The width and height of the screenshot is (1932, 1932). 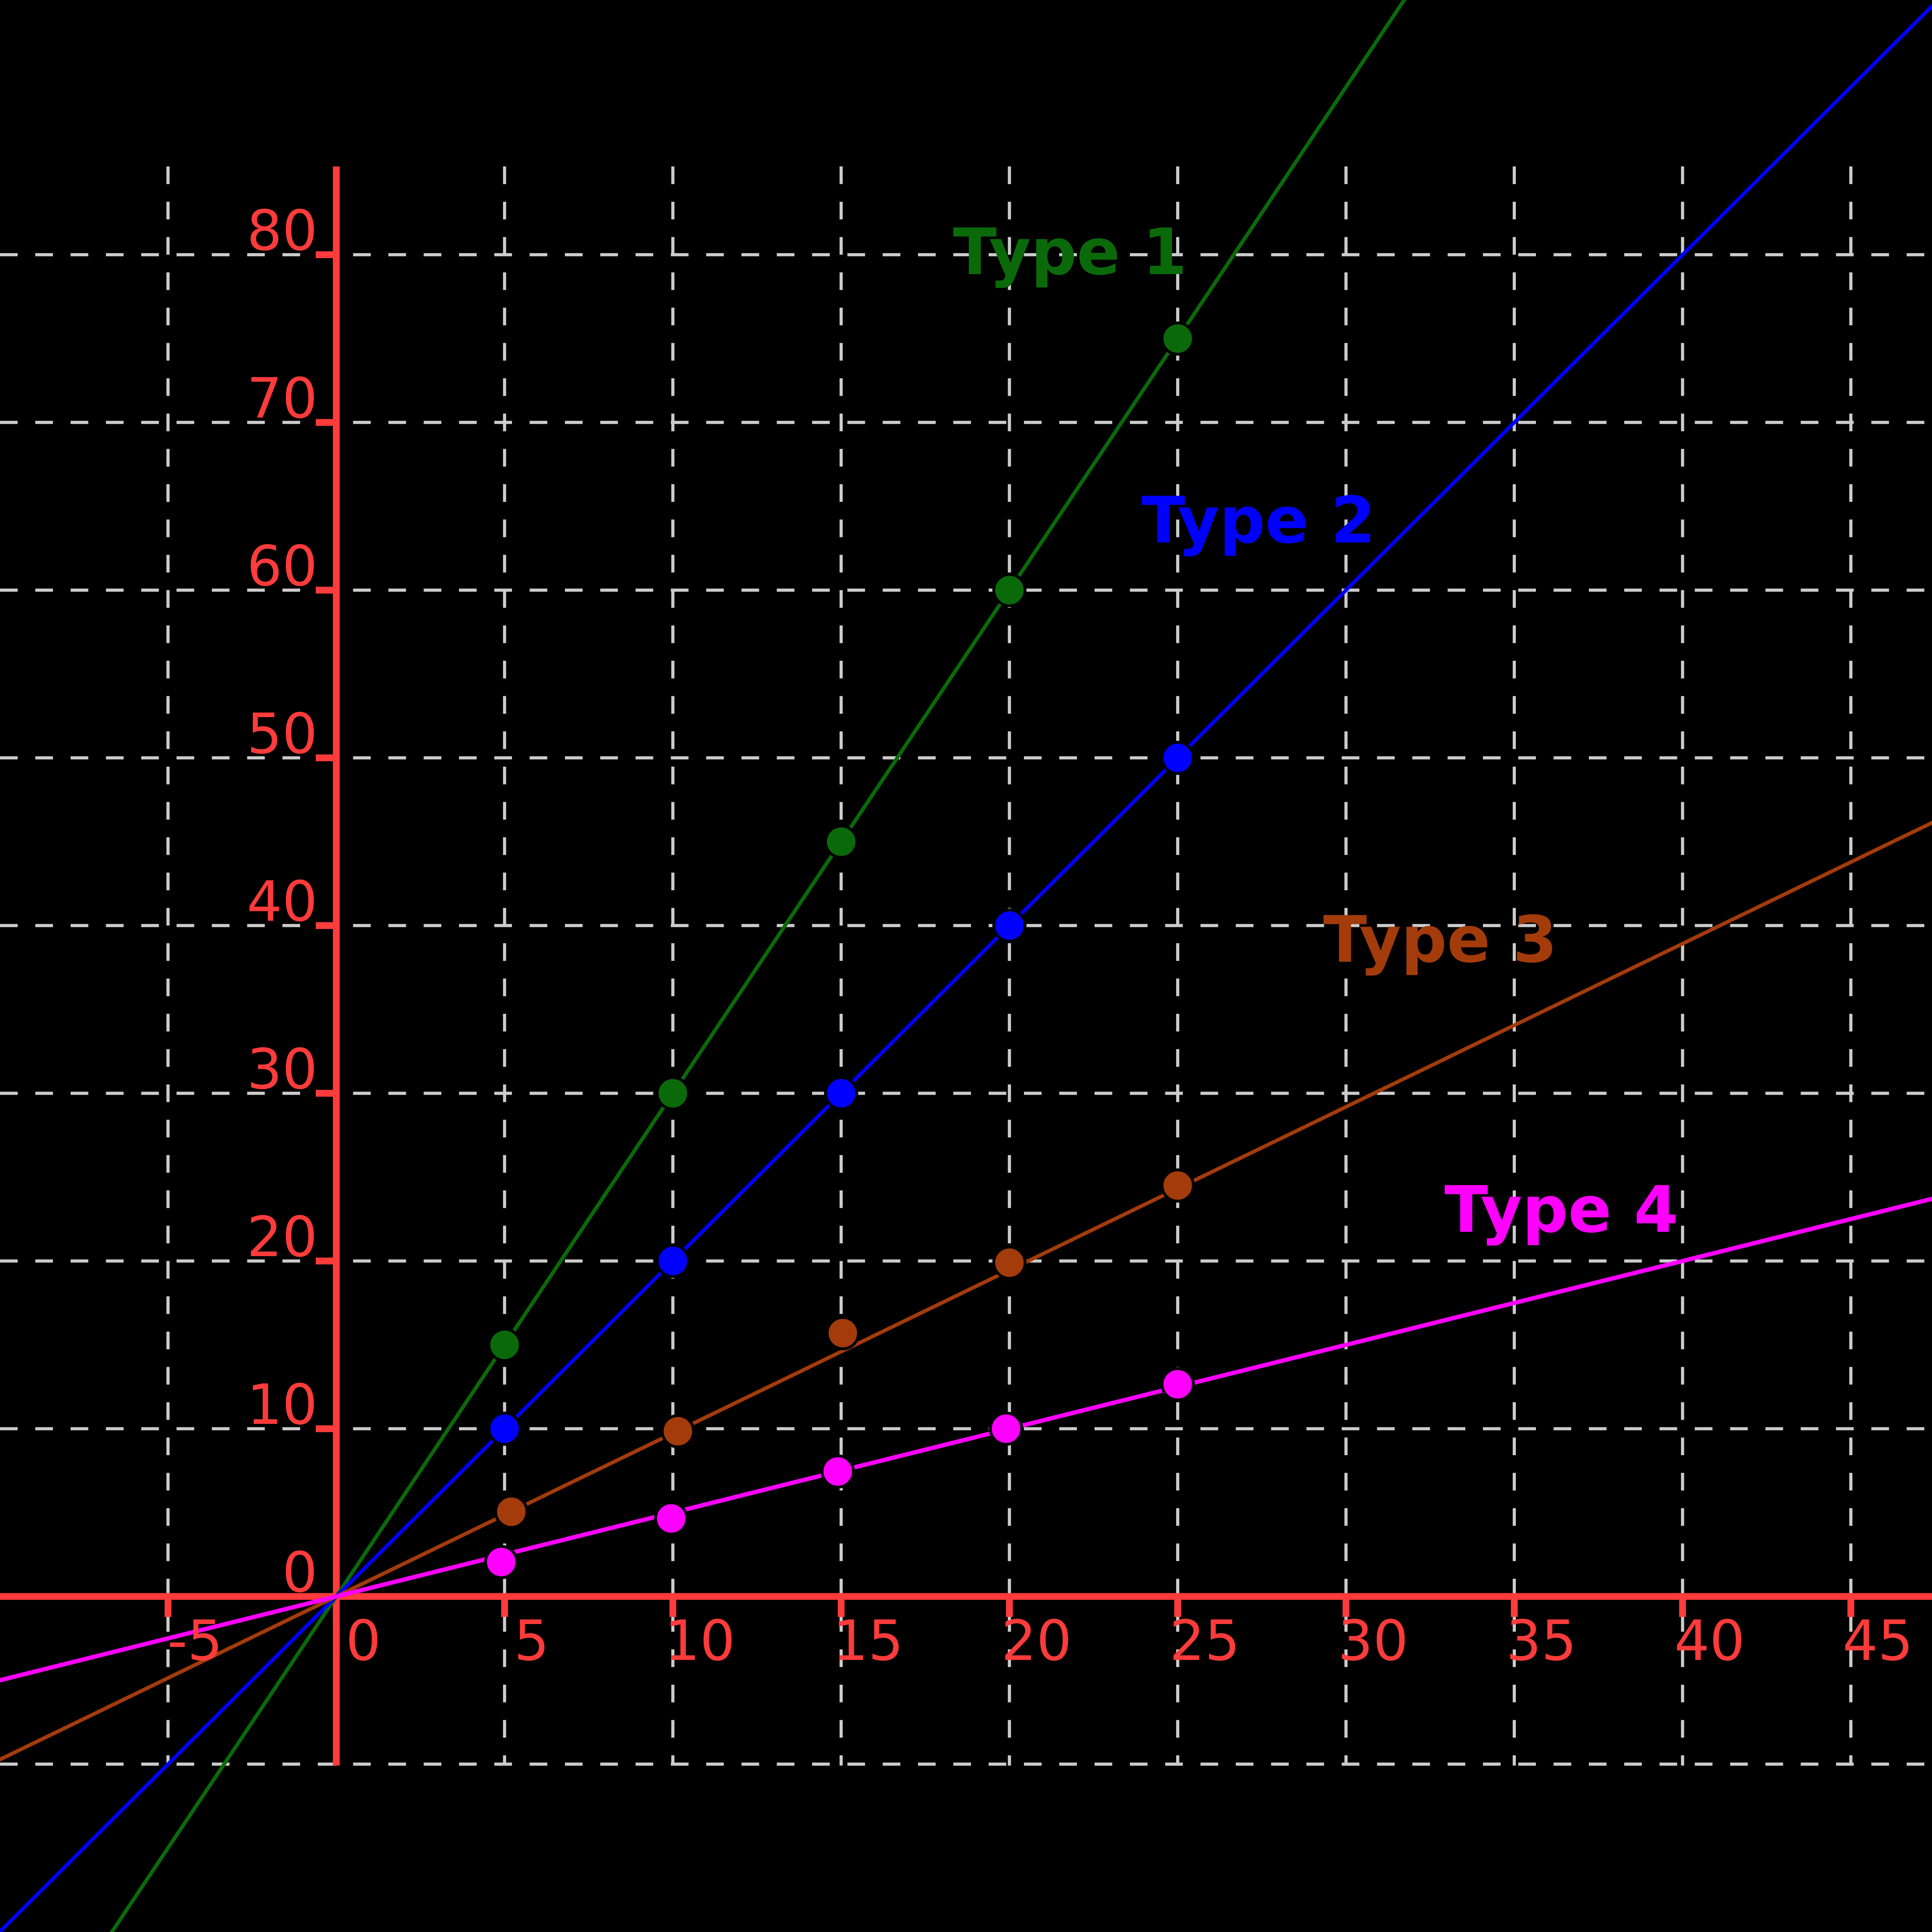 What do you see at coordinates (1878, 1641) in the screenshot?
I see `x-tick-label: 45` at bounding box center [1878, 1641].